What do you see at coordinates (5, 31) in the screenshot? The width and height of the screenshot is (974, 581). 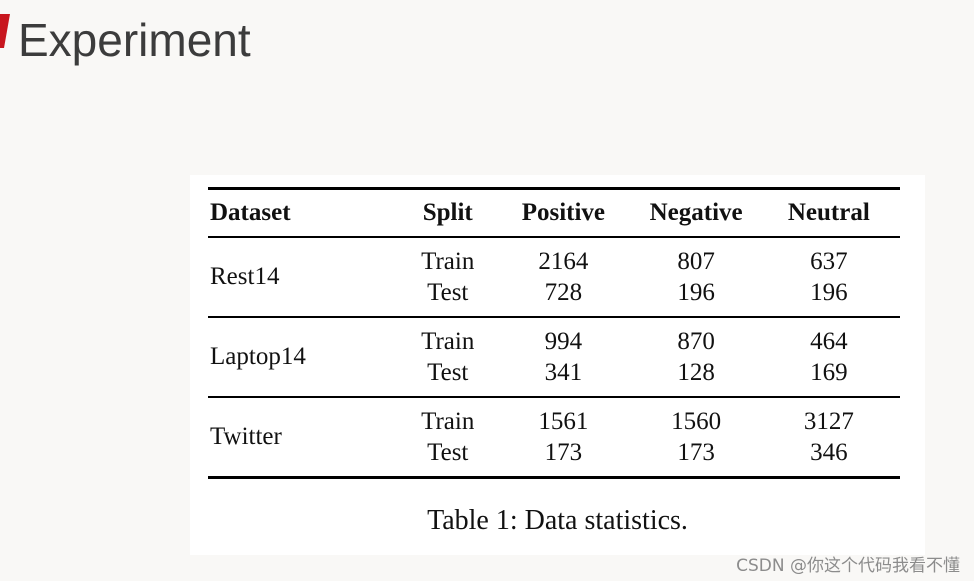 I see `accent-mark` at bounding box center [5, 31].